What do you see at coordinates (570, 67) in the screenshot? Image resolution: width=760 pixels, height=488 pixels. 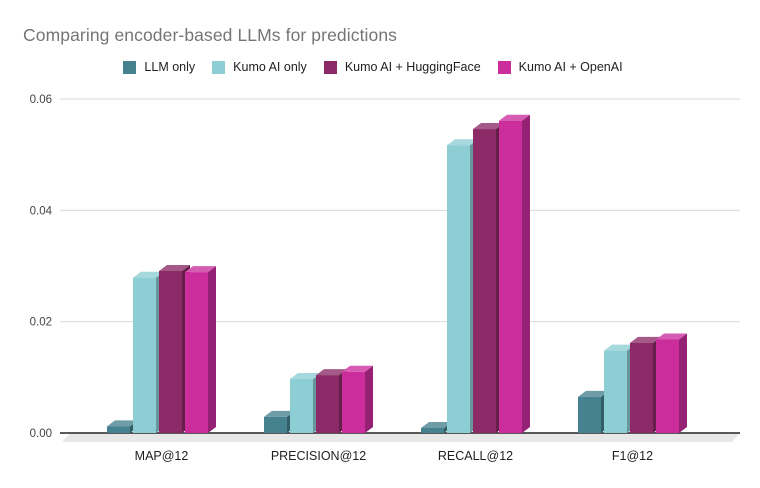 I see `legend-label: Kumo AI + OpenAI` at bounding box center [570, 67].